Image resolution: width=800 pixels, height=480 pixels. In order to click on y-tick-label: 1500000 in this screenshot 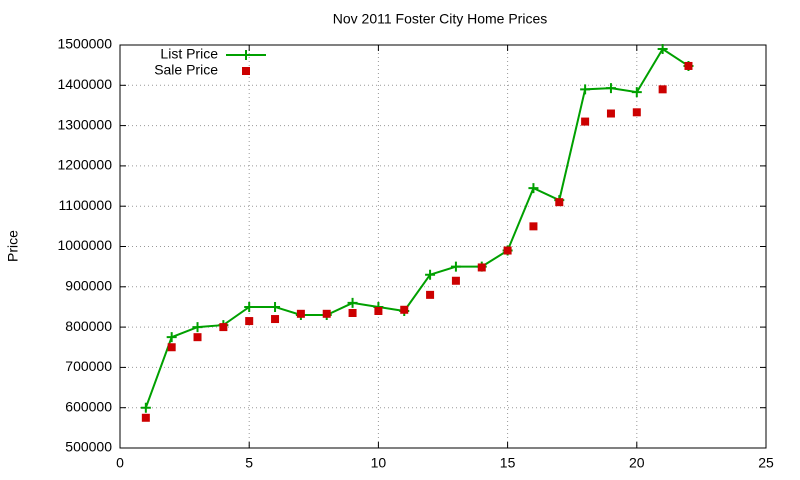, I will do `click(84, 44)`.